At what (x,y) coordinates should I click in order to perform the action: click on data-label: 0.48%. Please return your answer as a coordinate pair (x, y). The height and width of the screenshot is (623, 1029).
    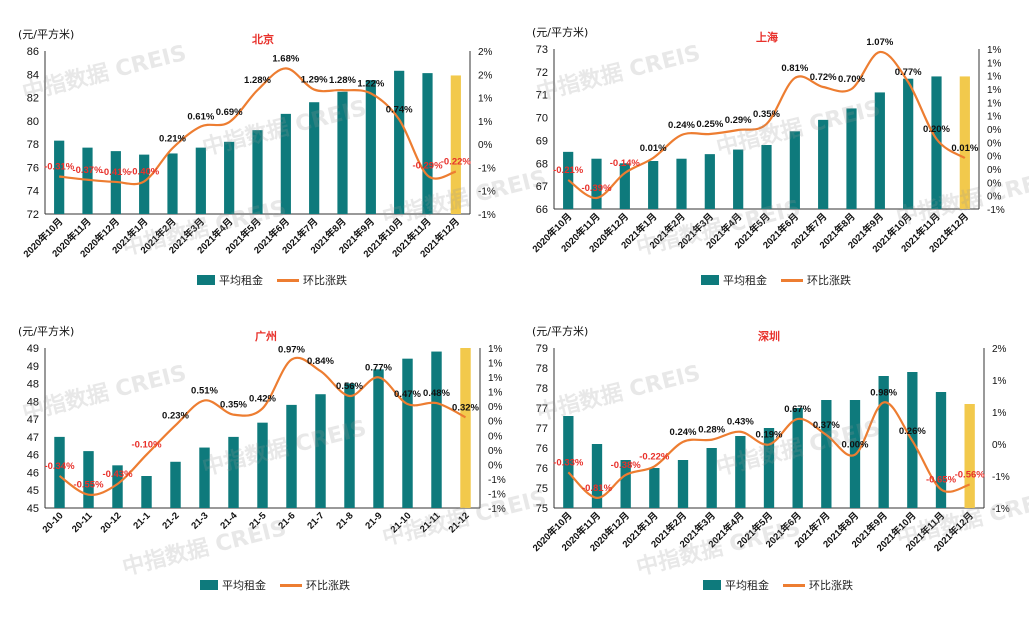
    Looking at the image, I should click on (436, 393).